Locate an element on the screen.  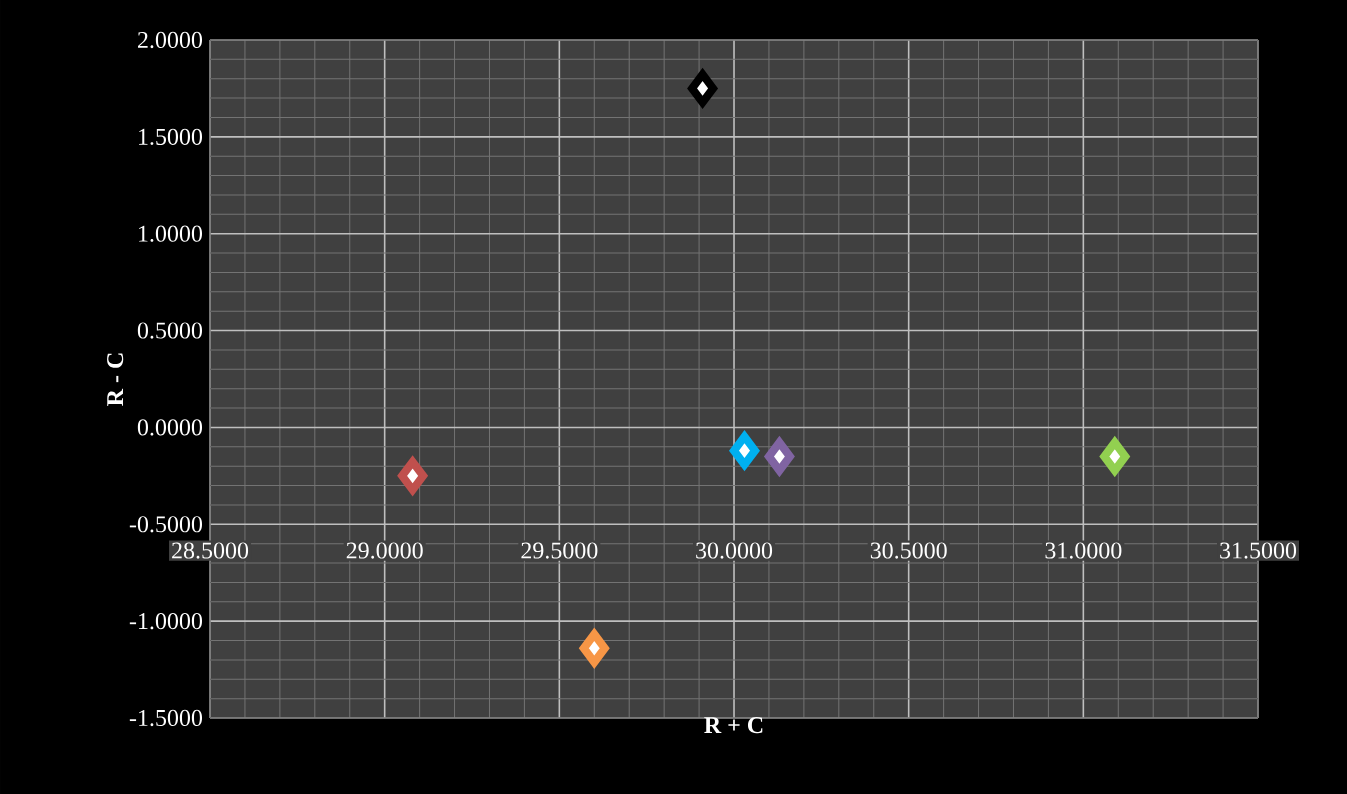
x-tick-label: 30.5000 is located at coordinates (908, 550).